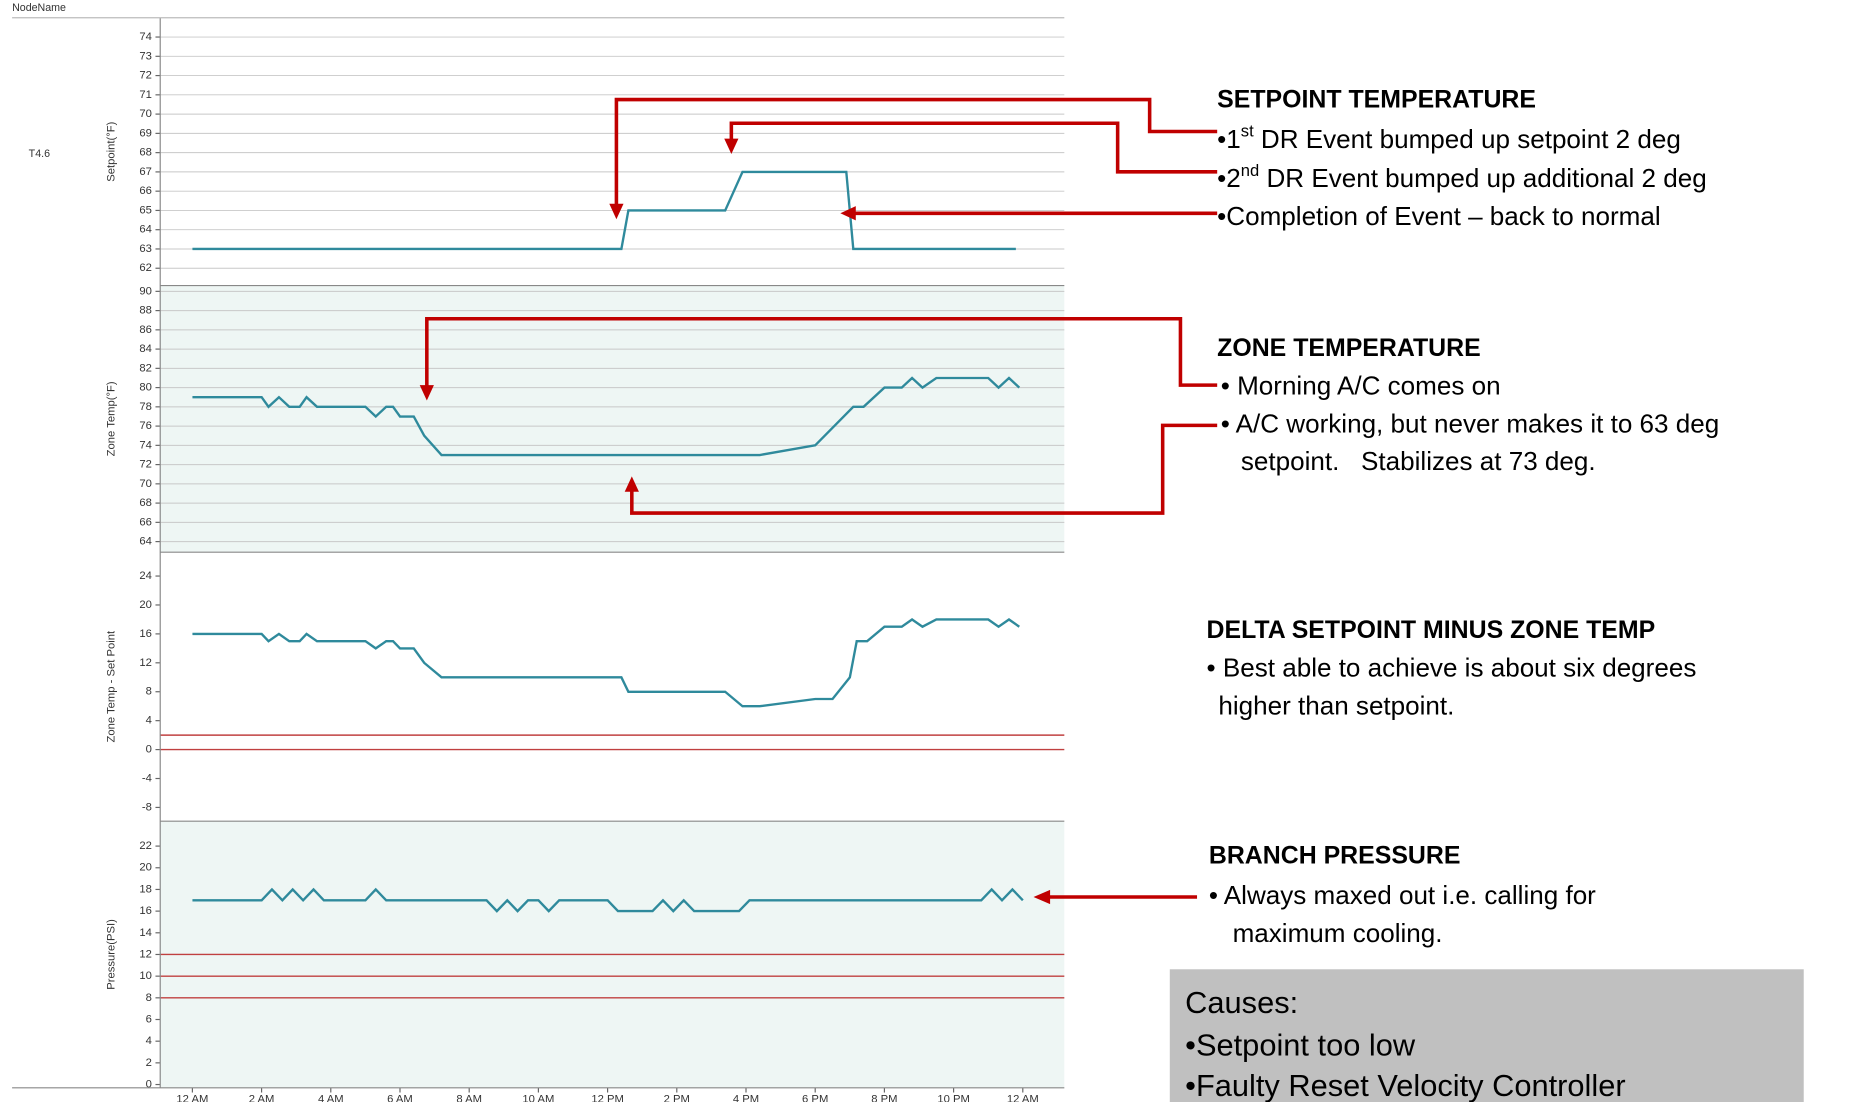 This screenshot has width=1849, height=1102. I want to click on annotation-text: DR Event bumped up setpoint 2 deg, so click(1467, 139).